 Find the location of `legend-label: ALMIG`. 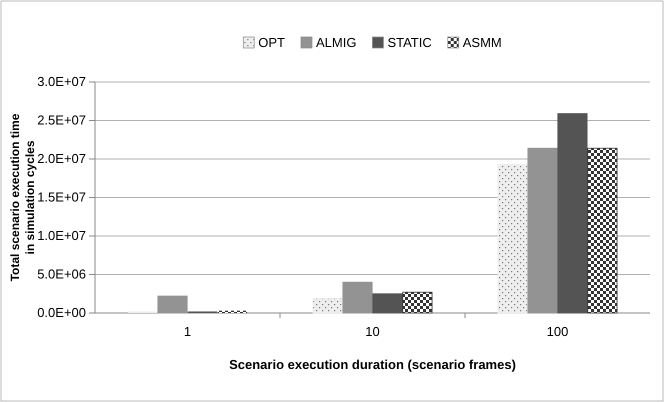

legend-label: ALMIG is located at coordinates (336, 42).